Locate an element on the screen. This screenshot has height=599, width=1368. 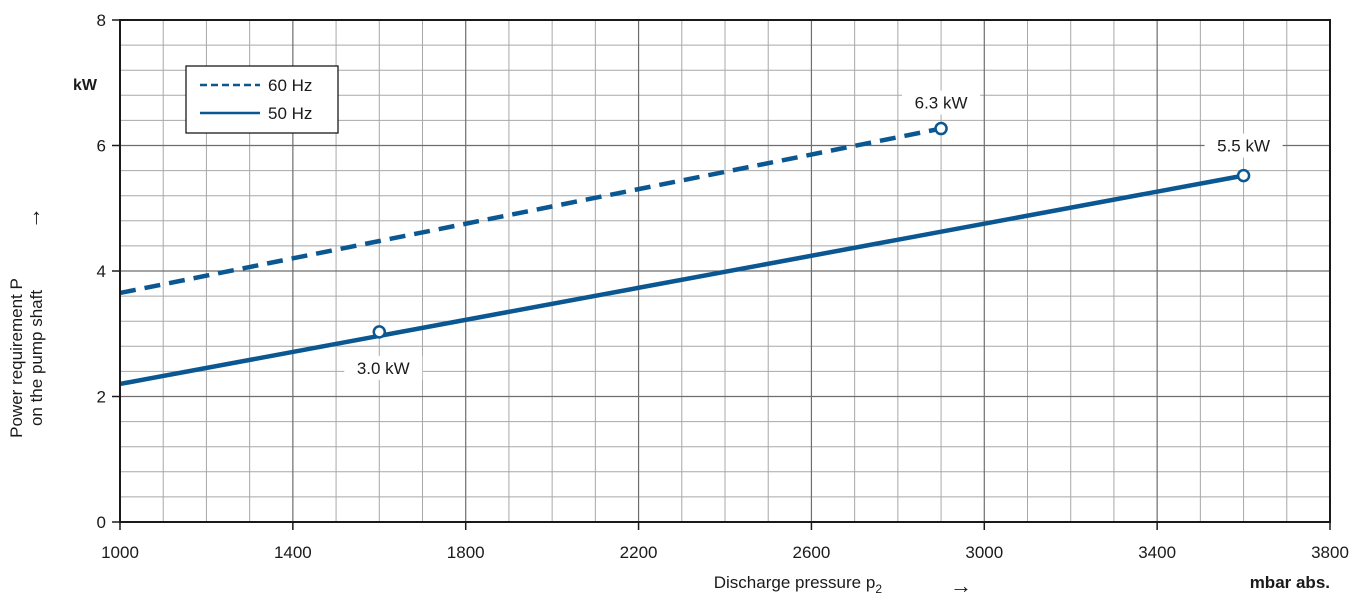
y-arrow-icon: → is located at coordinates (32, 218).